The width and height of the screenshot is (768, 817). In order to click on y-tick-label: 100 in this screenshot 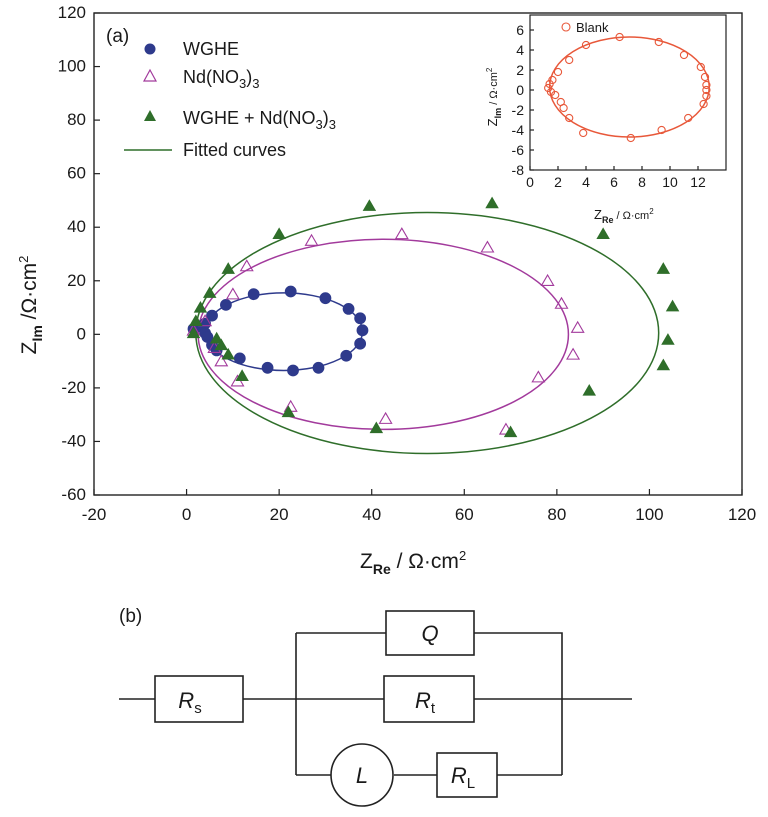, I will do `click(72, 66)`.